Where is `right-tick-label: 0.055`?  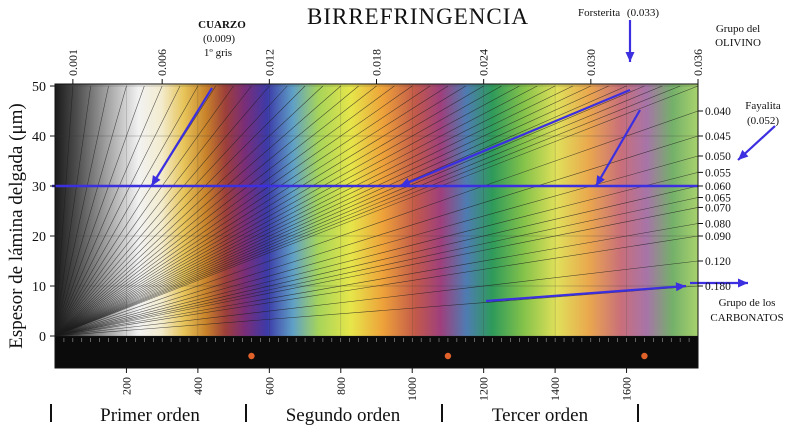
right-tick-label: 0.055 is located at coordinates (718, 173).